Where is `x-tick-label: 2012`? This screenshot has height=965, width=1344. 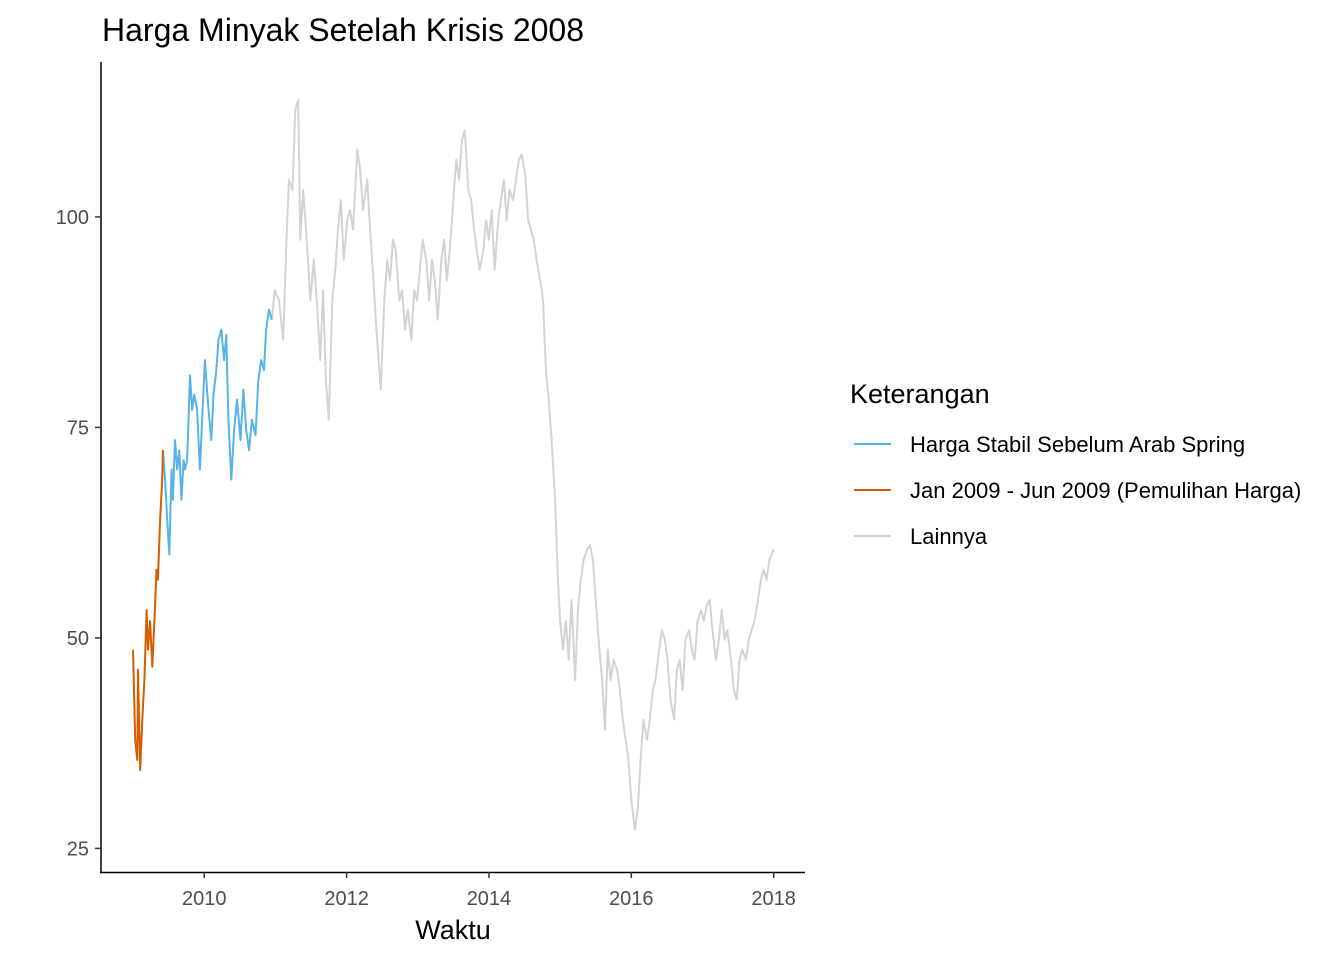 x-tick-label: 2012 is located at coordinates (346, 899).